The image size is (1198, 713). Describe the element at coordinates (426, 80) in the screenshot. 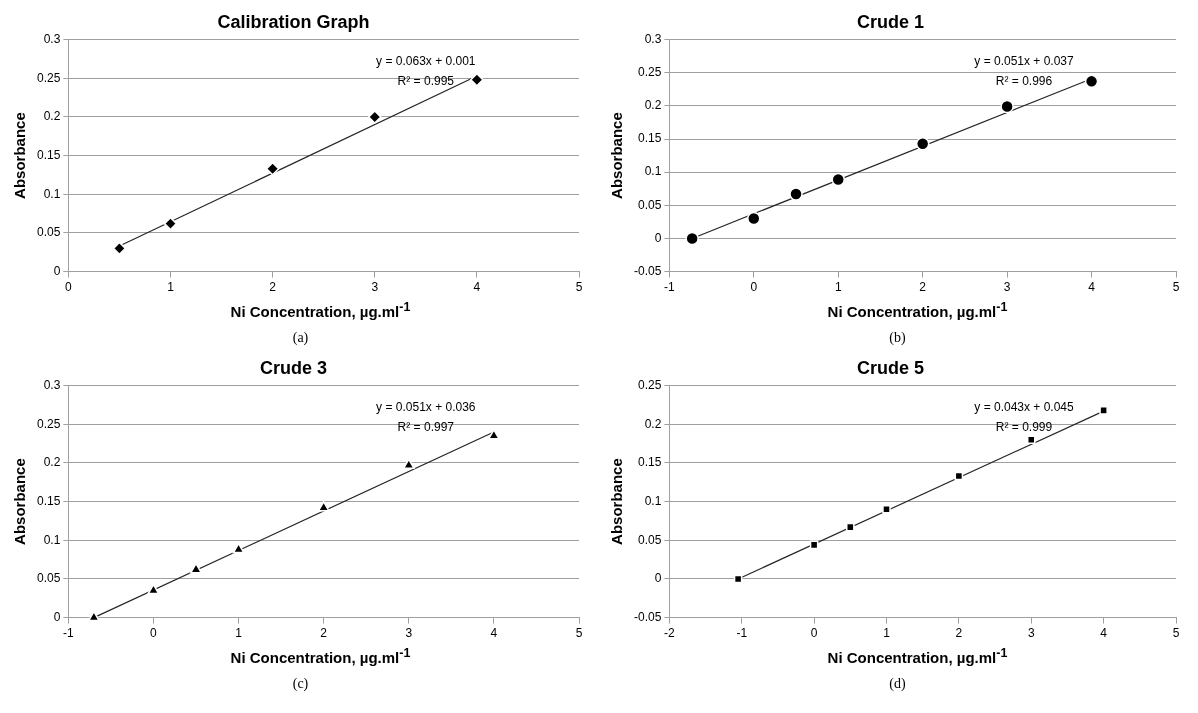

I see `annotation: R² = 0.995` at that location.